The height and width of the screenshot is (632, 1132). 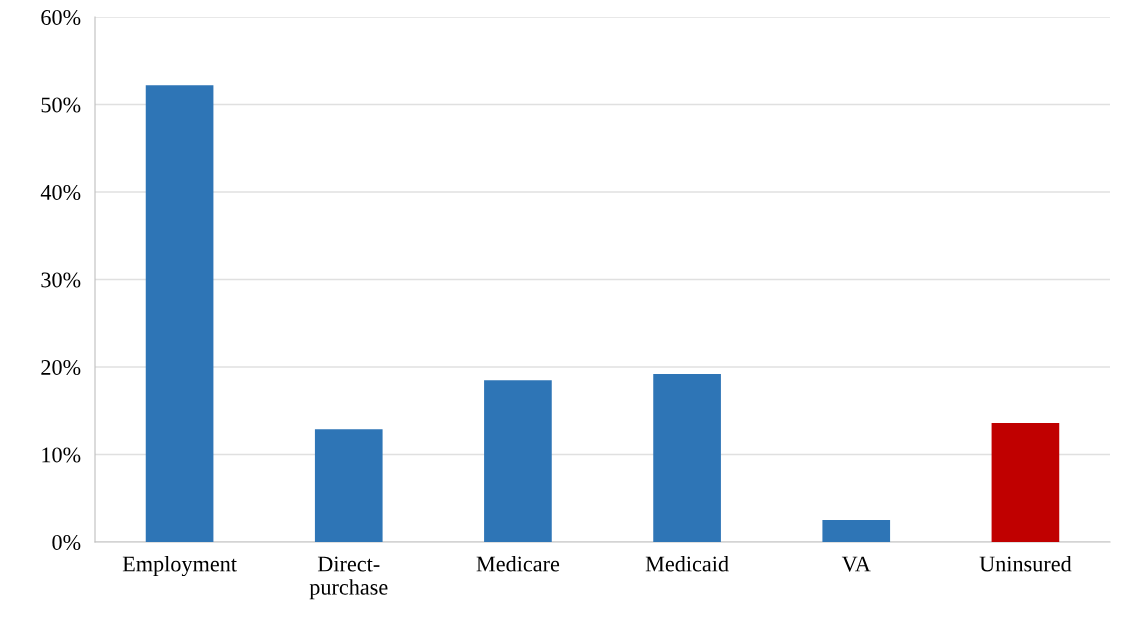 I want to click on y-tick-label: 10%, so click(x=61, y=455).